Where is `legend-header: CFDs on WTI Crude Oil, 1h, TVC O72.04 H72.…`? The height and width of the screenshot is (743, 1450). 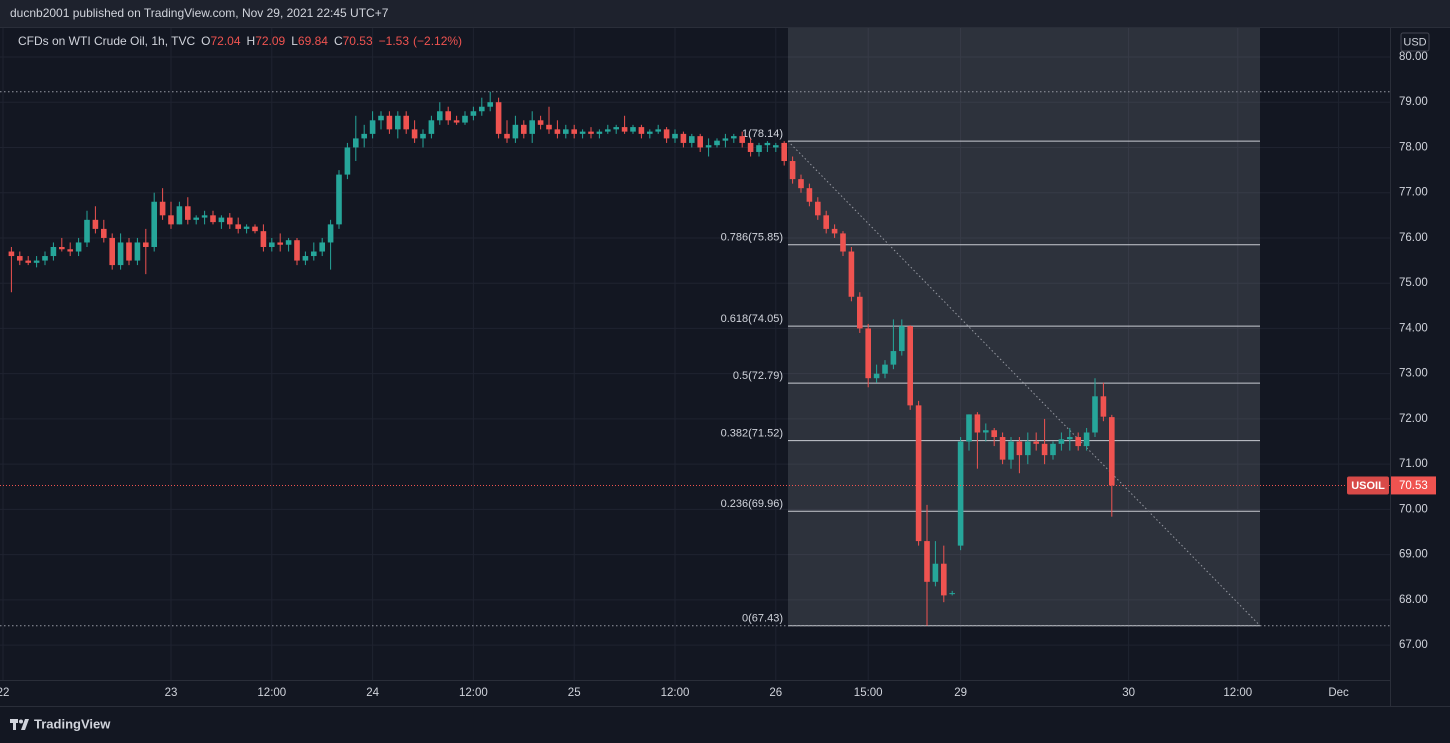
legend-header: CFDs on WTI Crude Oil, 1h, TVC O72.04 H72.… is located at coordinates (240, 41).